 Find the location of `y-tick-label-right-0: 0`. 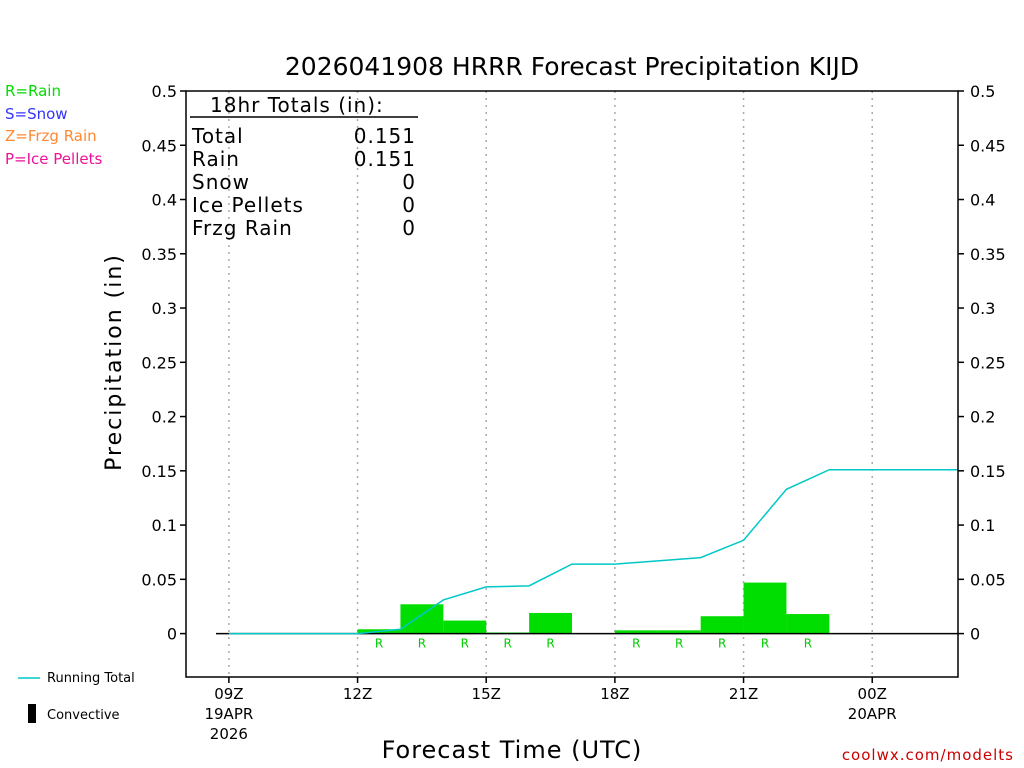

y-tick-label-right-0: 0 is located at coordinates (975, 634).